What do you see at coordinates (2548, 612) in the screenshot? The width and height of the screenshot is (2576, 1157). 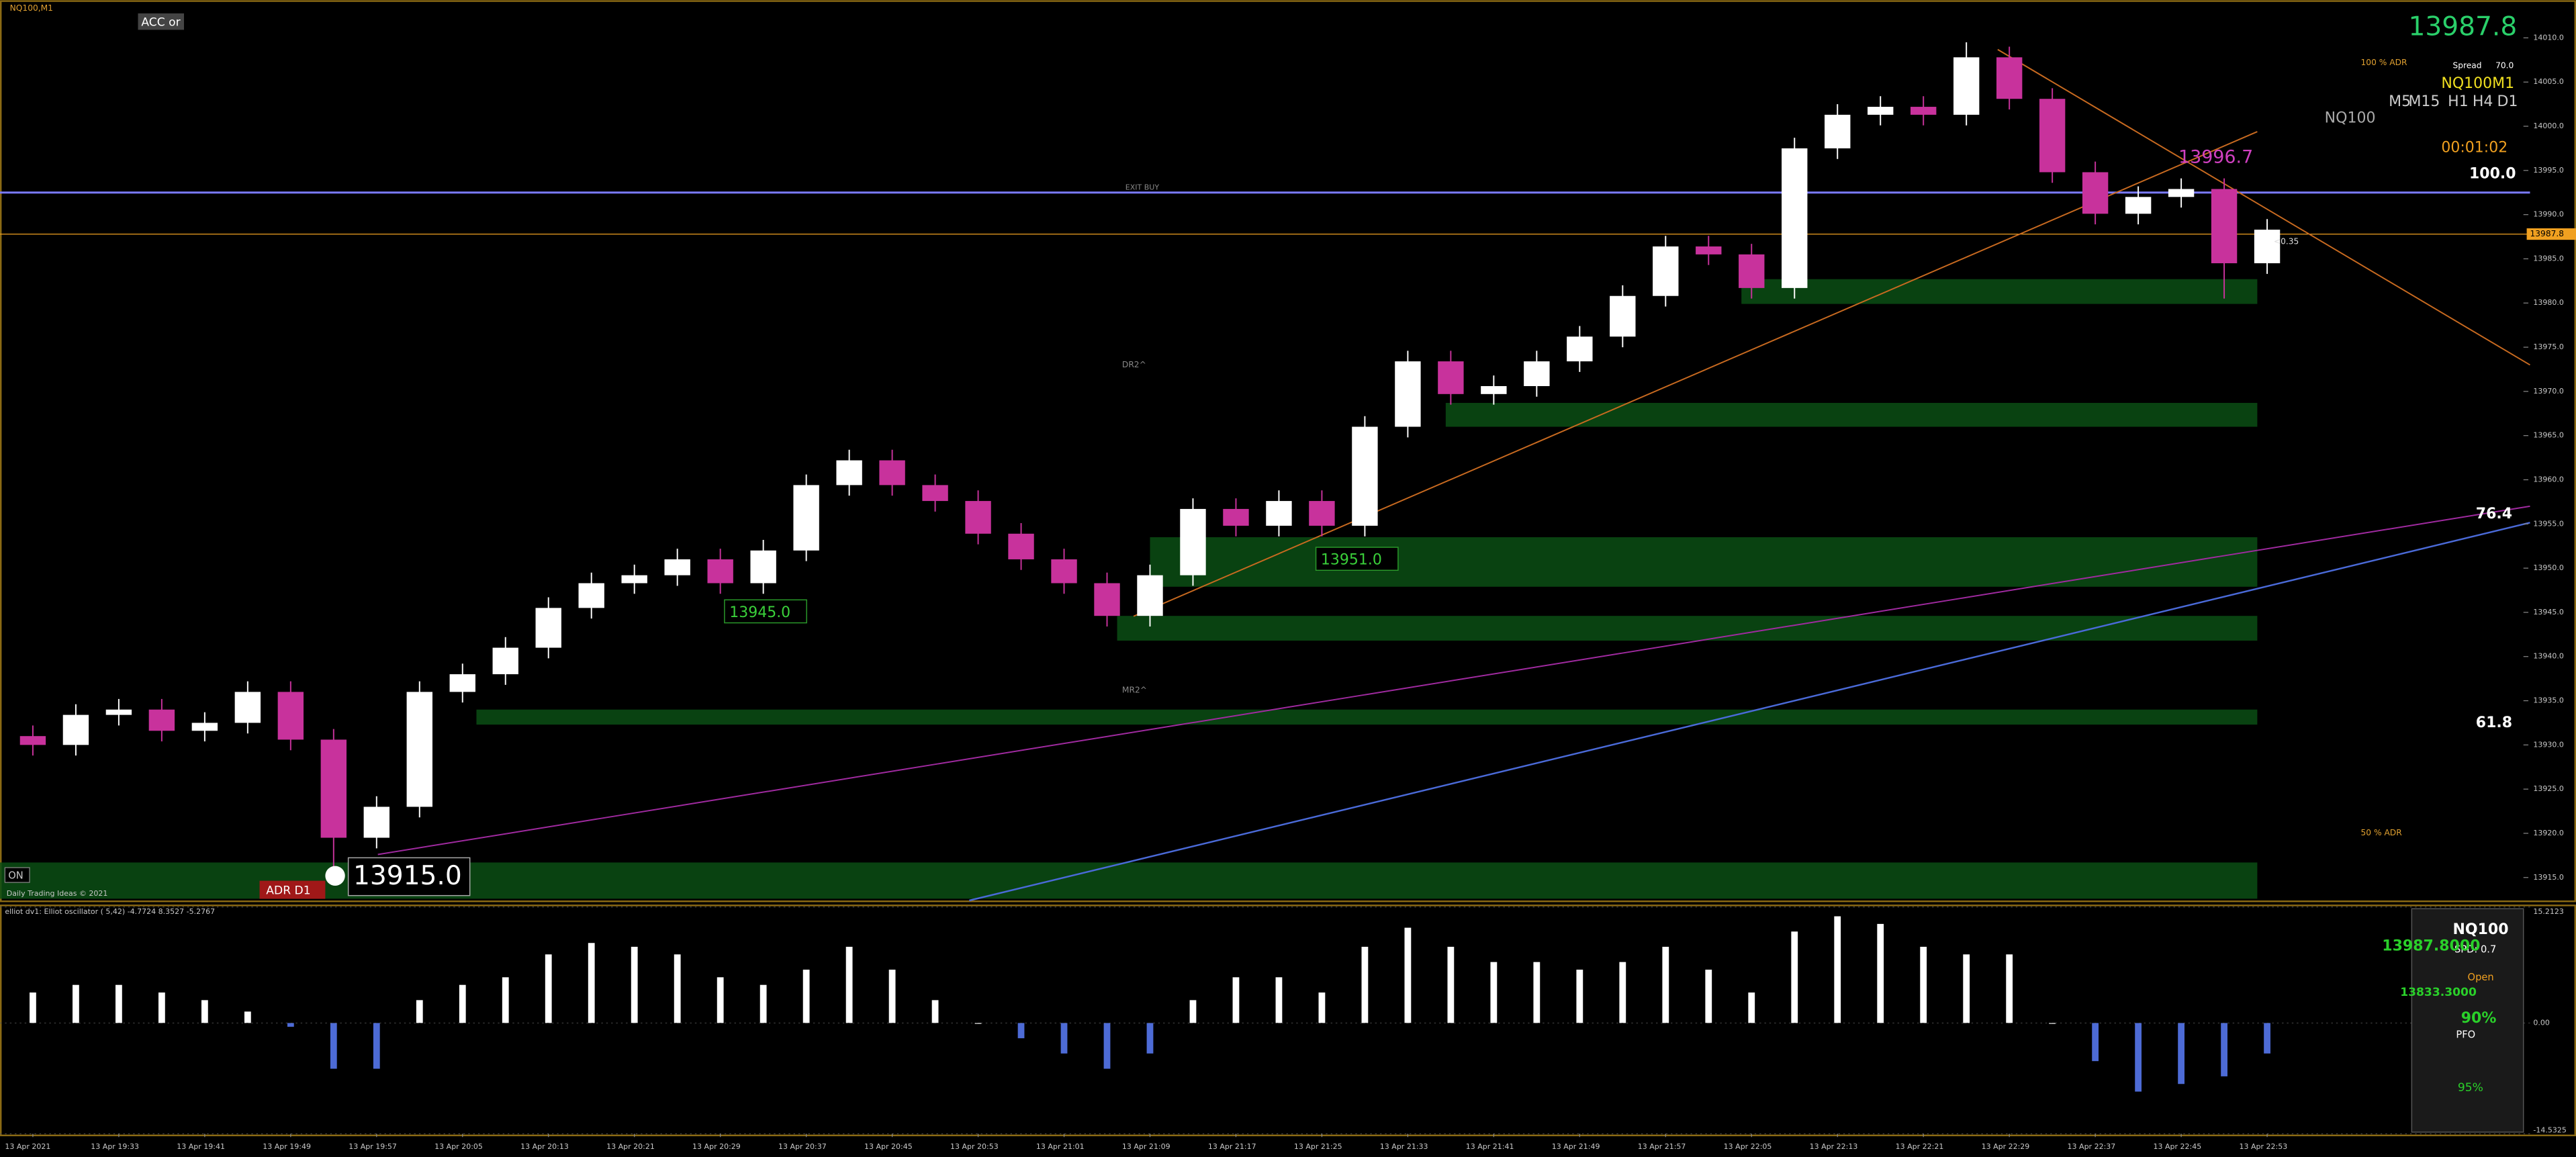 I see `y-tick-label: 13945.0` at bounding box center [2548, 612].